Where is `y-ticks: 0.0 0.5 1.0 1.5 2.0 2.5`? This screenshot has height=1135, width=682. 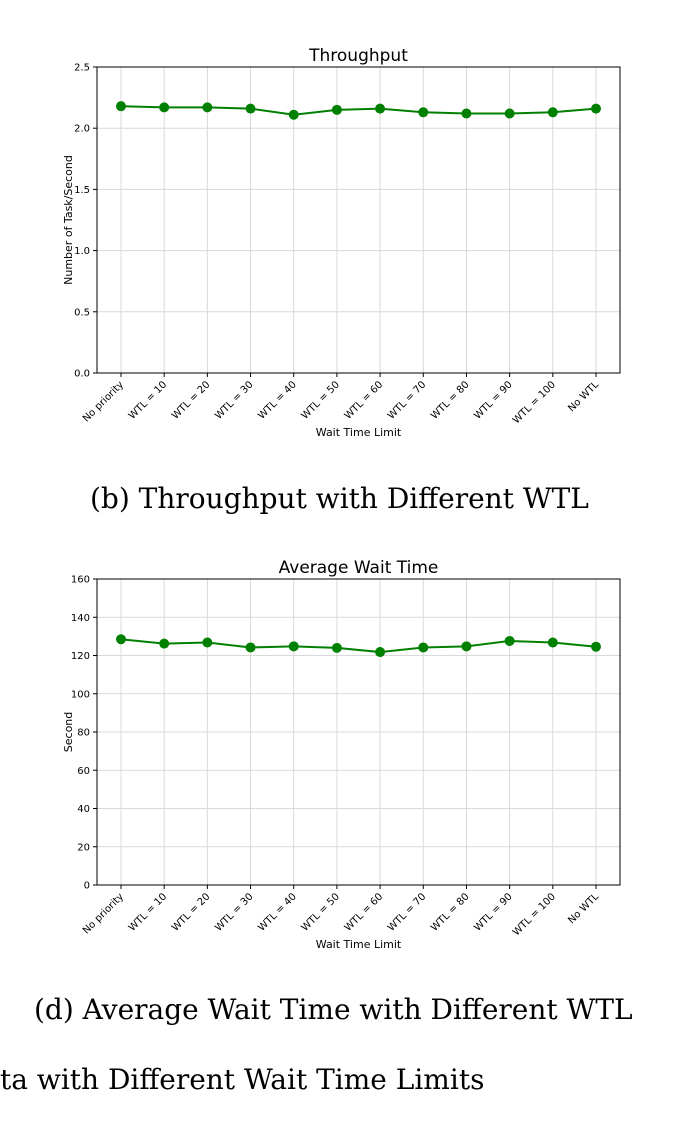
y-ticks: 0.0 0.5 1.0 1.5 2.0 2.5 is located at coordinates (85, 221).